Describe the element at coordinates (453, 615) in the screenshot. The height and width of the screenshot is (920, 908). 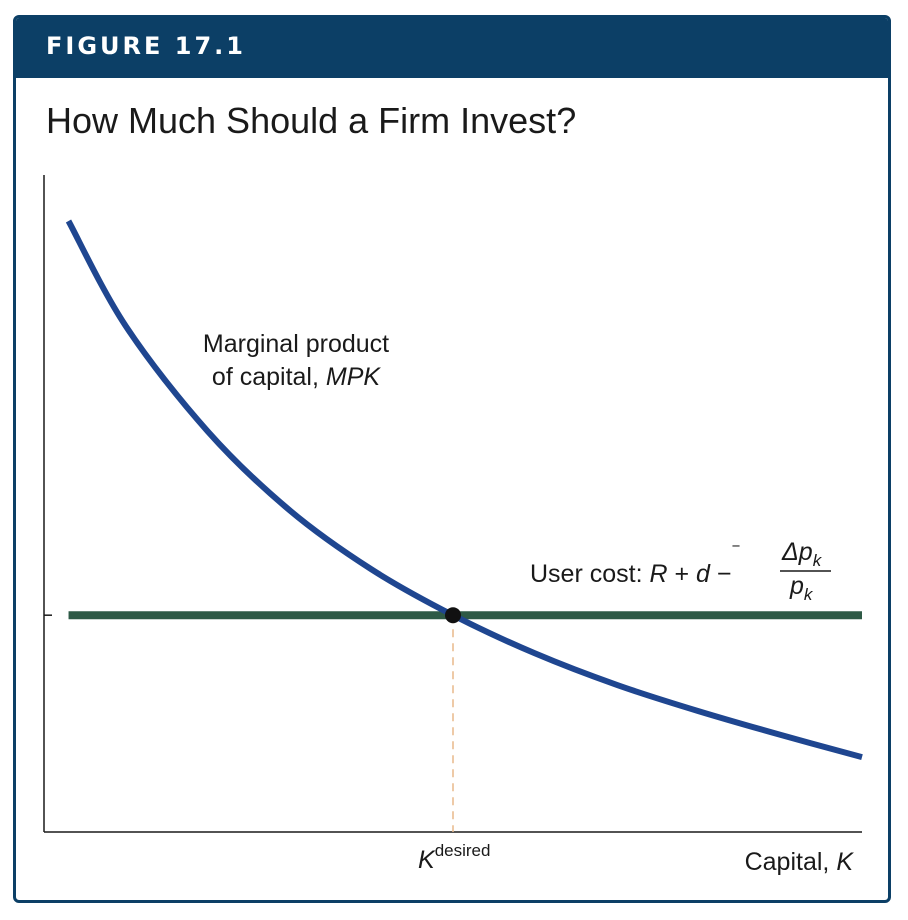
I see `equilibrium-point` at that location.